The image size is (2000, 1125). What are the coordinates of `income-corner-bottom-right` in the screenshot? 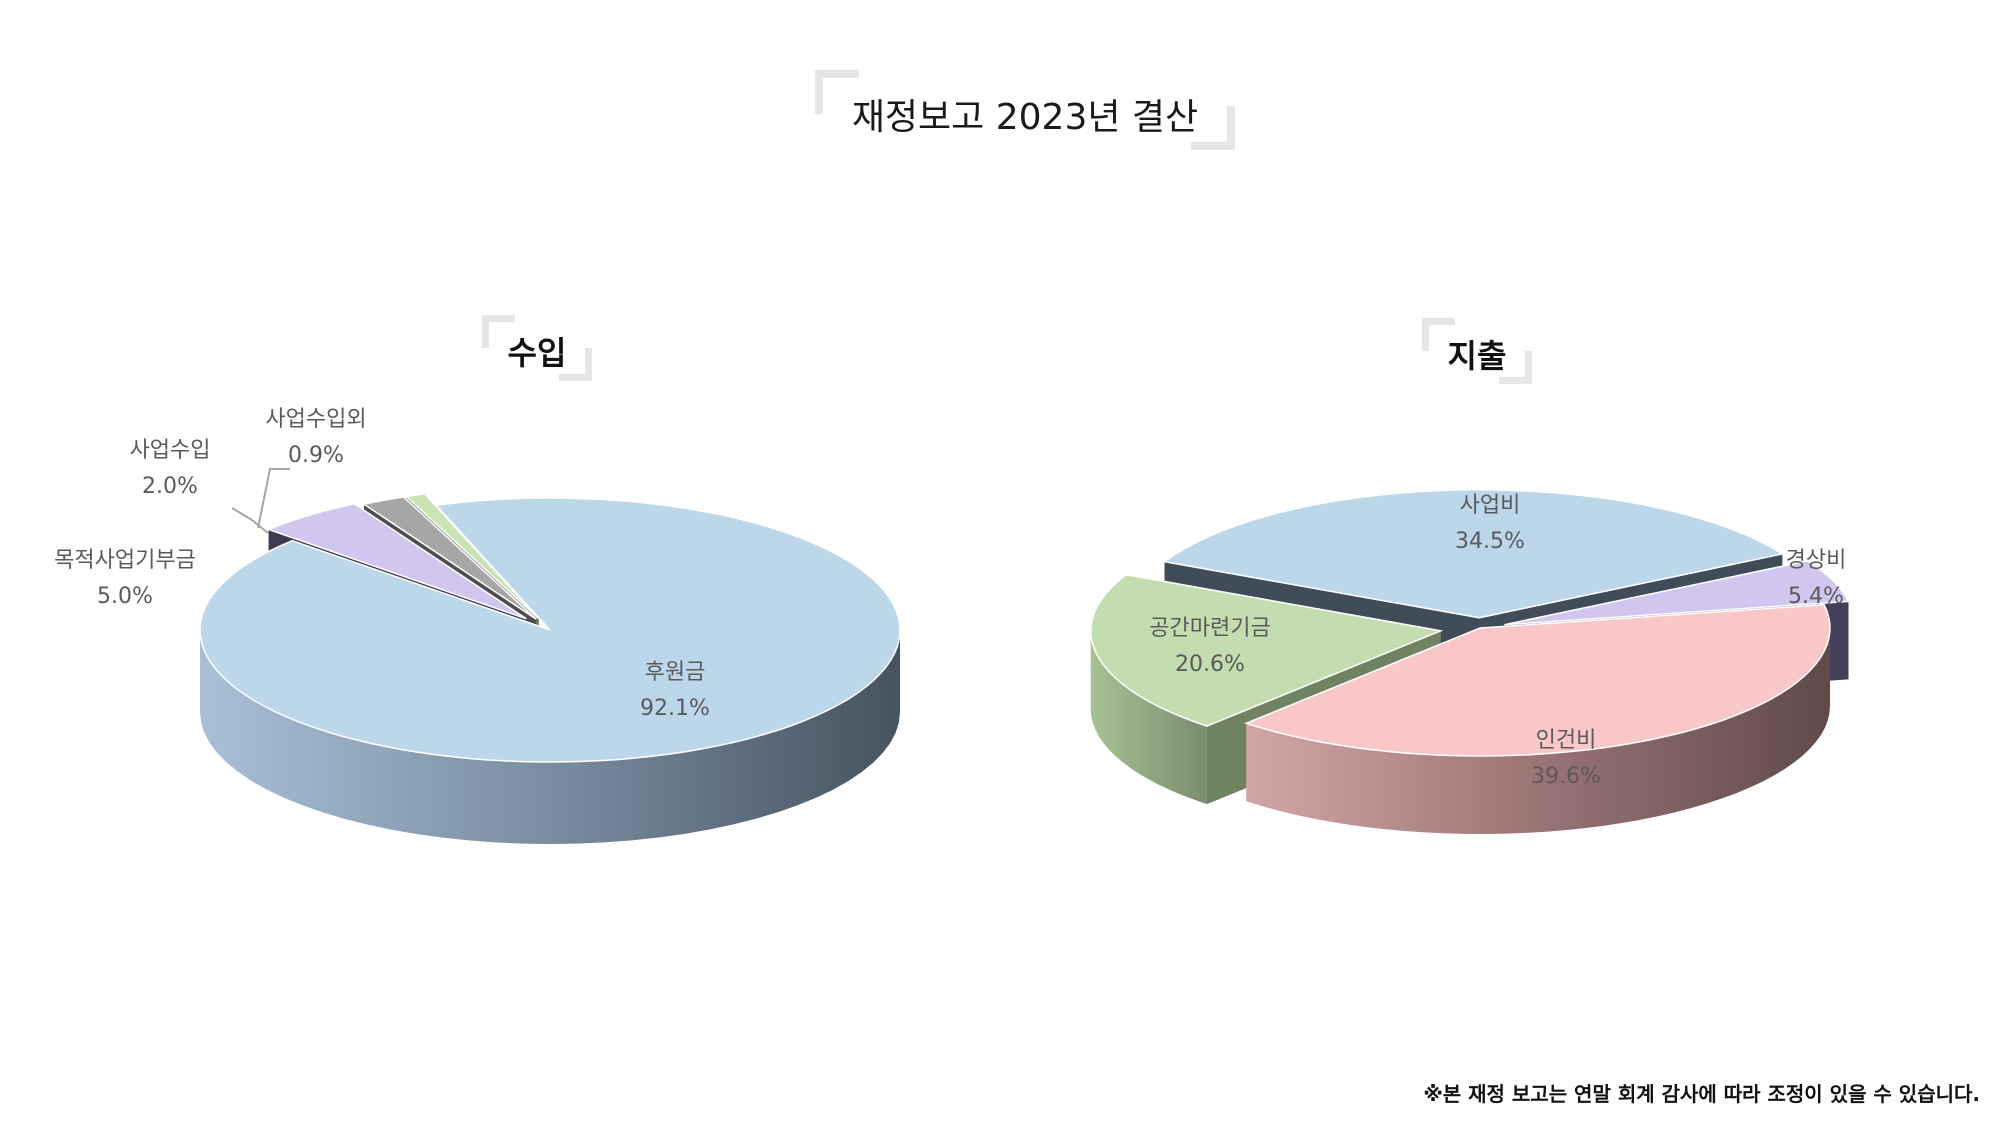 It's located at (575, 364).